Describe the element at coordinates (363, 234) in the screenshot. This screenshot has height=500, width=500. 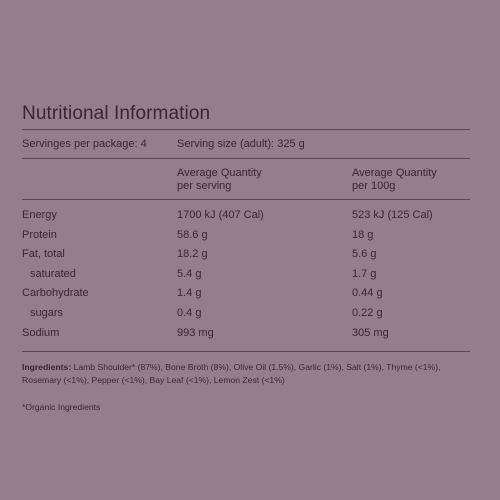
I see `per-100g-value: 18 g` at that location.